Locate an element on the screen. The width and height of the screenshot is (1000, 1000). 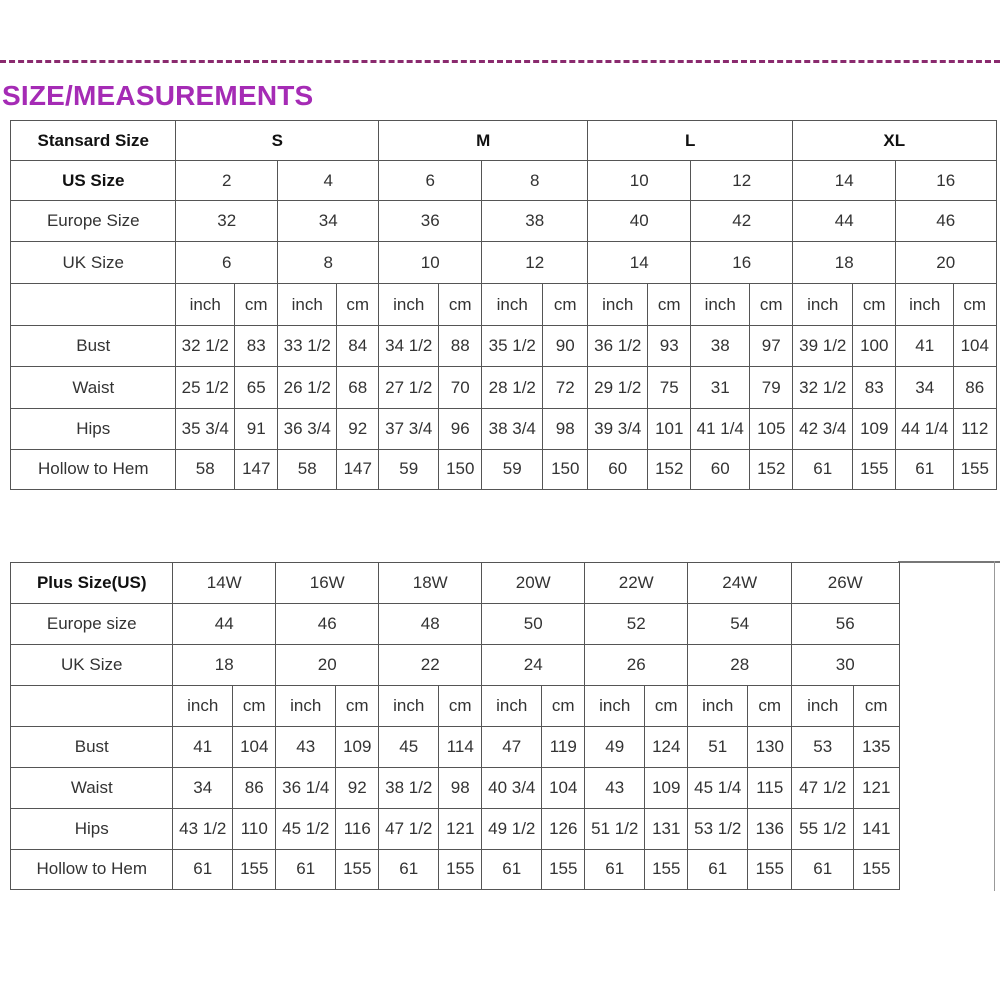
measurement-cell: 114 is located at coordinates (460, 747).